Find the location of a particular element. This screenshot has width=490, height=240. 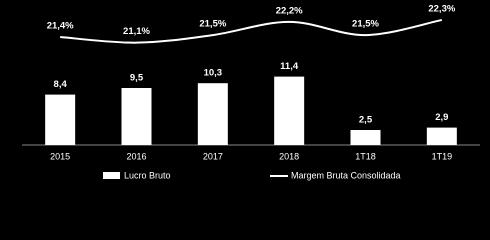

x-tick-label: 1T18 is located at coordinates (365, 156).